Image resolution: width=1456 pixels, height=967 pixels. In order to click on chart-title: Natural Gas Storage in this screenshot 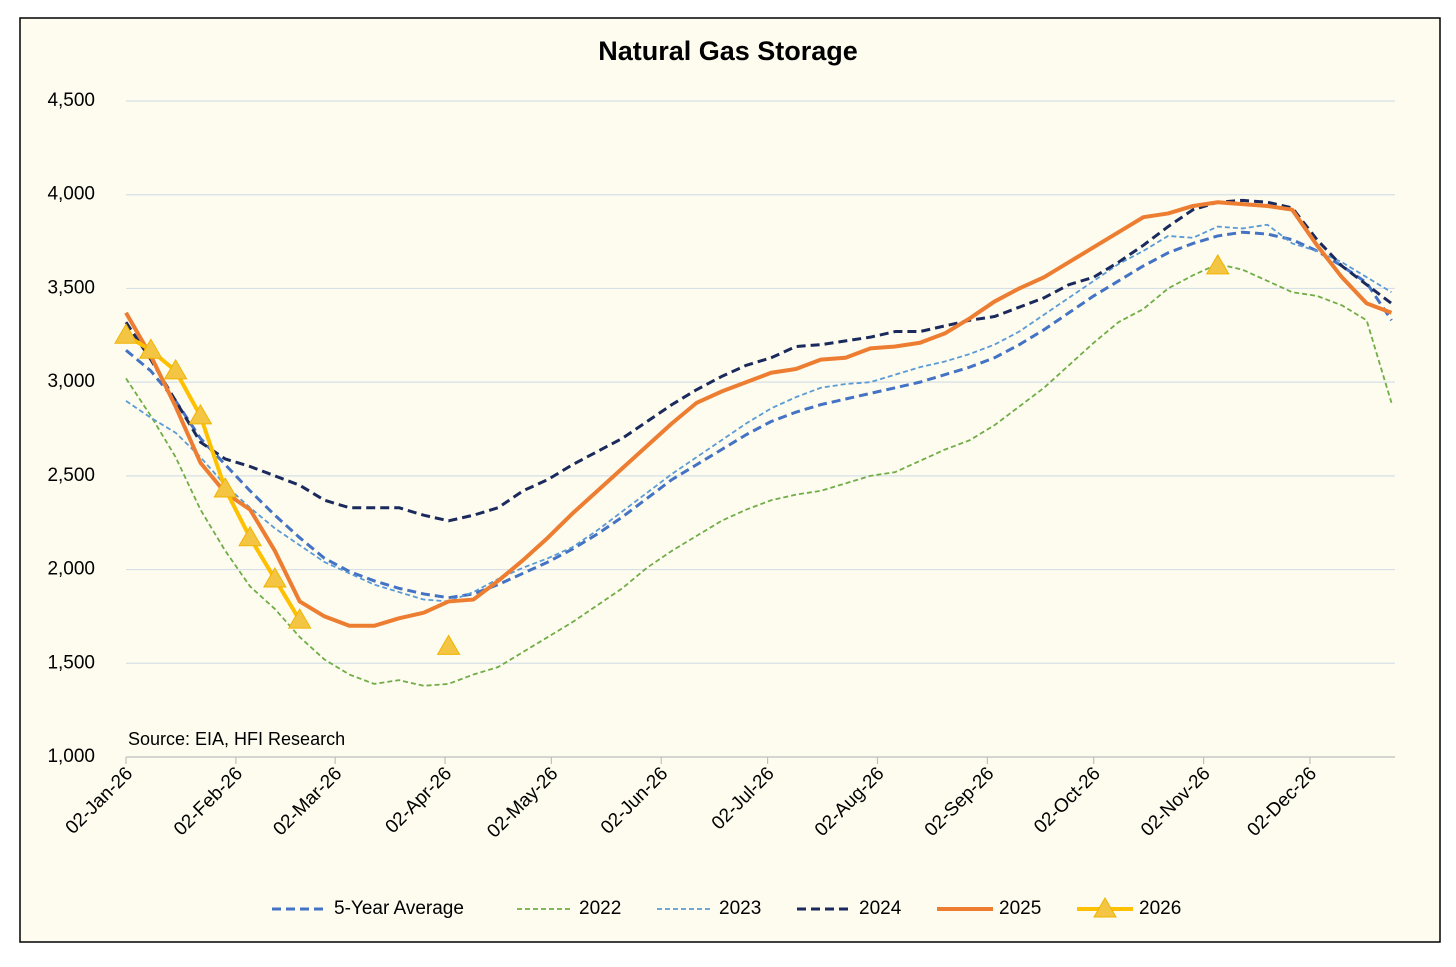, I will do `click(728, 51)`.